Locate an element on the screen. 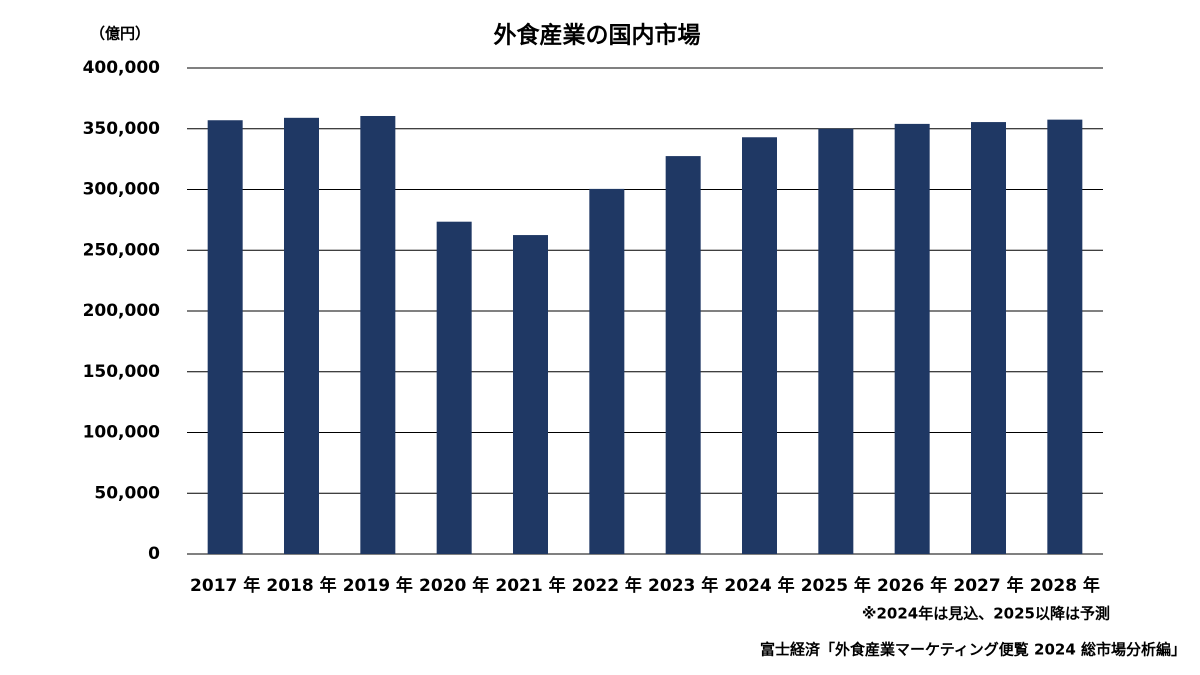 This screenshot has width=1200, height=675. x-tick-label: 2023 年 is located at coordinates (683, 585).